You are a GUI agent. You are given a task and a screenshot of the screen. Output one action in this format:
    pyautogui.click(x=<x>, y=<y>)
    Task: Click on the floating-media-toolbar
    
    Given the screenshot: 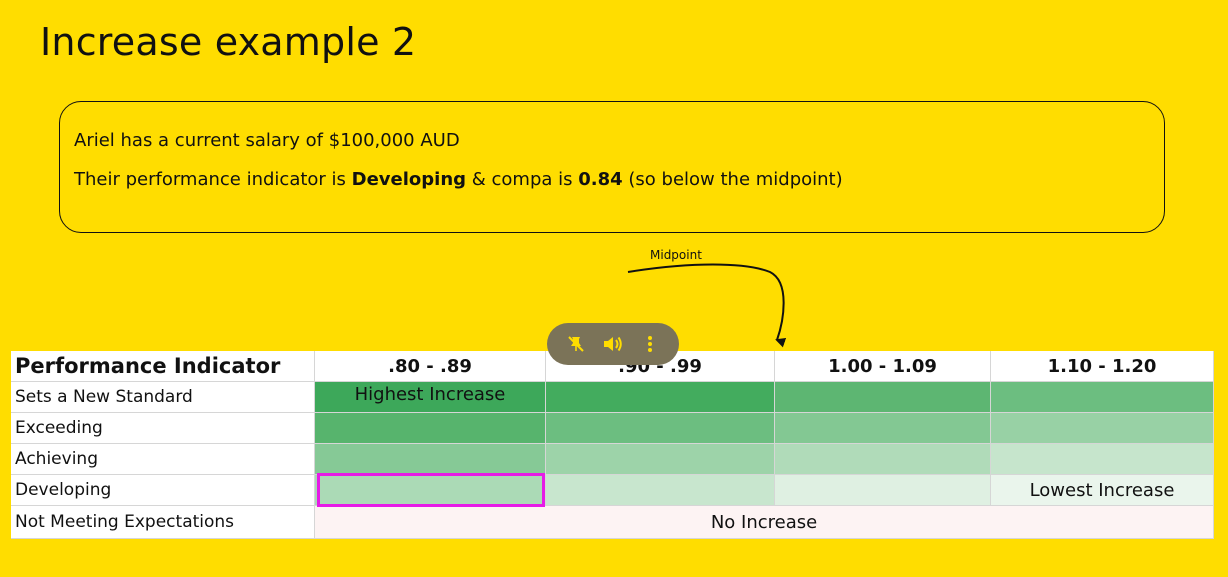 What is the action you would take?
    pyautogui.click(x=613, y=344)
    